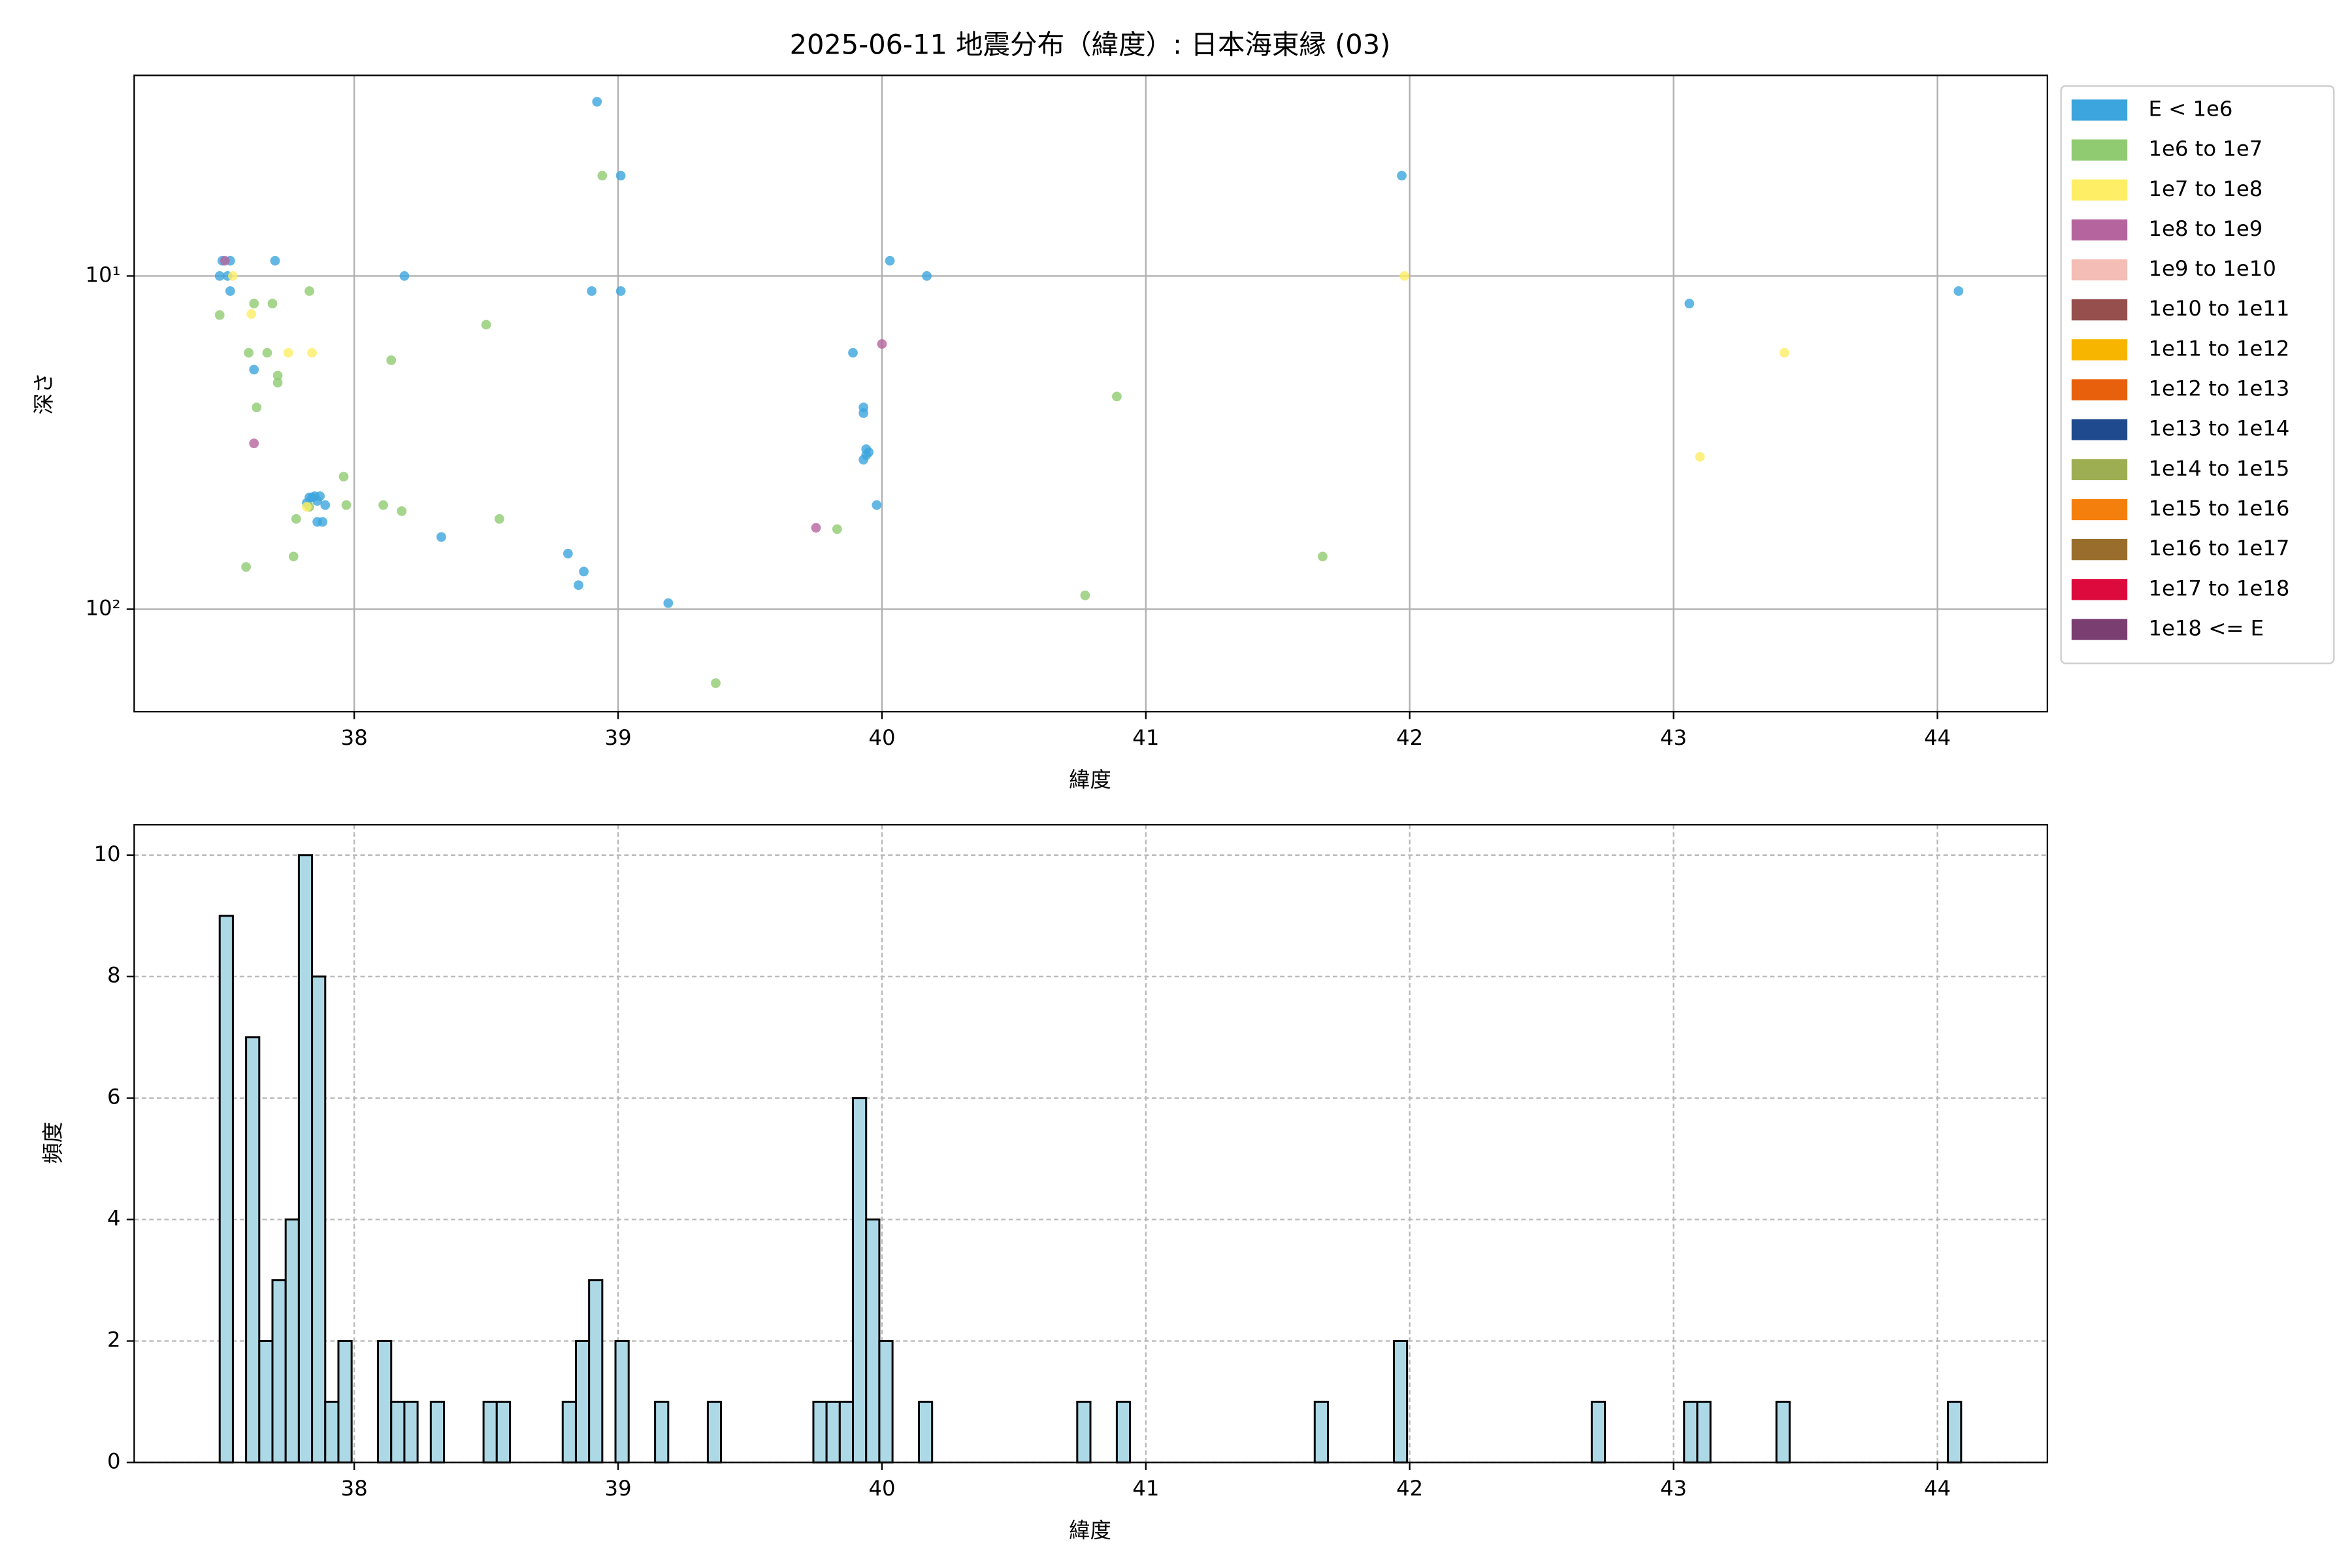  I want to click on legend-label: 1e8 to 1e9, so click(2205, 228).